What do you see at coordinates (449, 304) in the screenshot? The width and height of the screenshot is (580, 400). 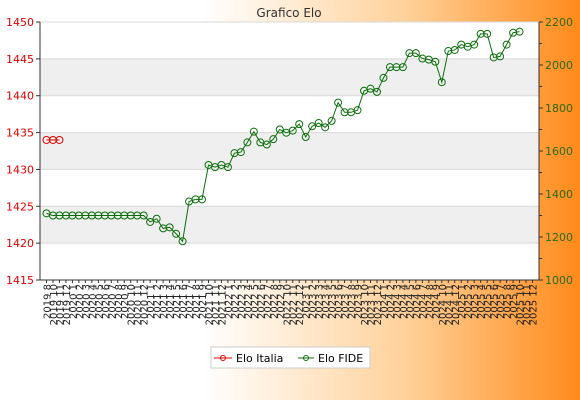 I see `x-tick-label: 2024 11` at bounding box center [449, 304].